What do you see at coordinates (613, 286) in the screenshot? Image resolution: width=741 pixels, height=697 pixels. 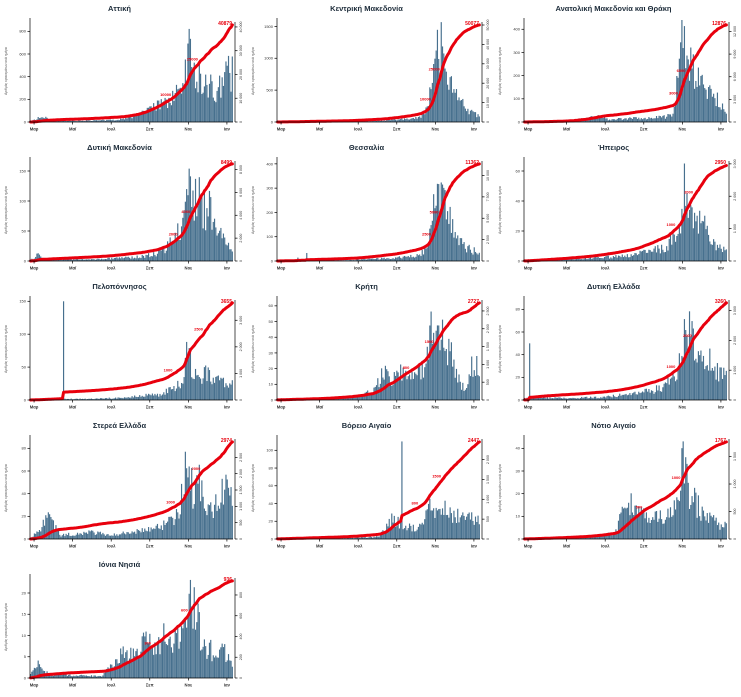 I see `chart-title: Δυτική Ελλάδα` at bounding box center [613, 286].